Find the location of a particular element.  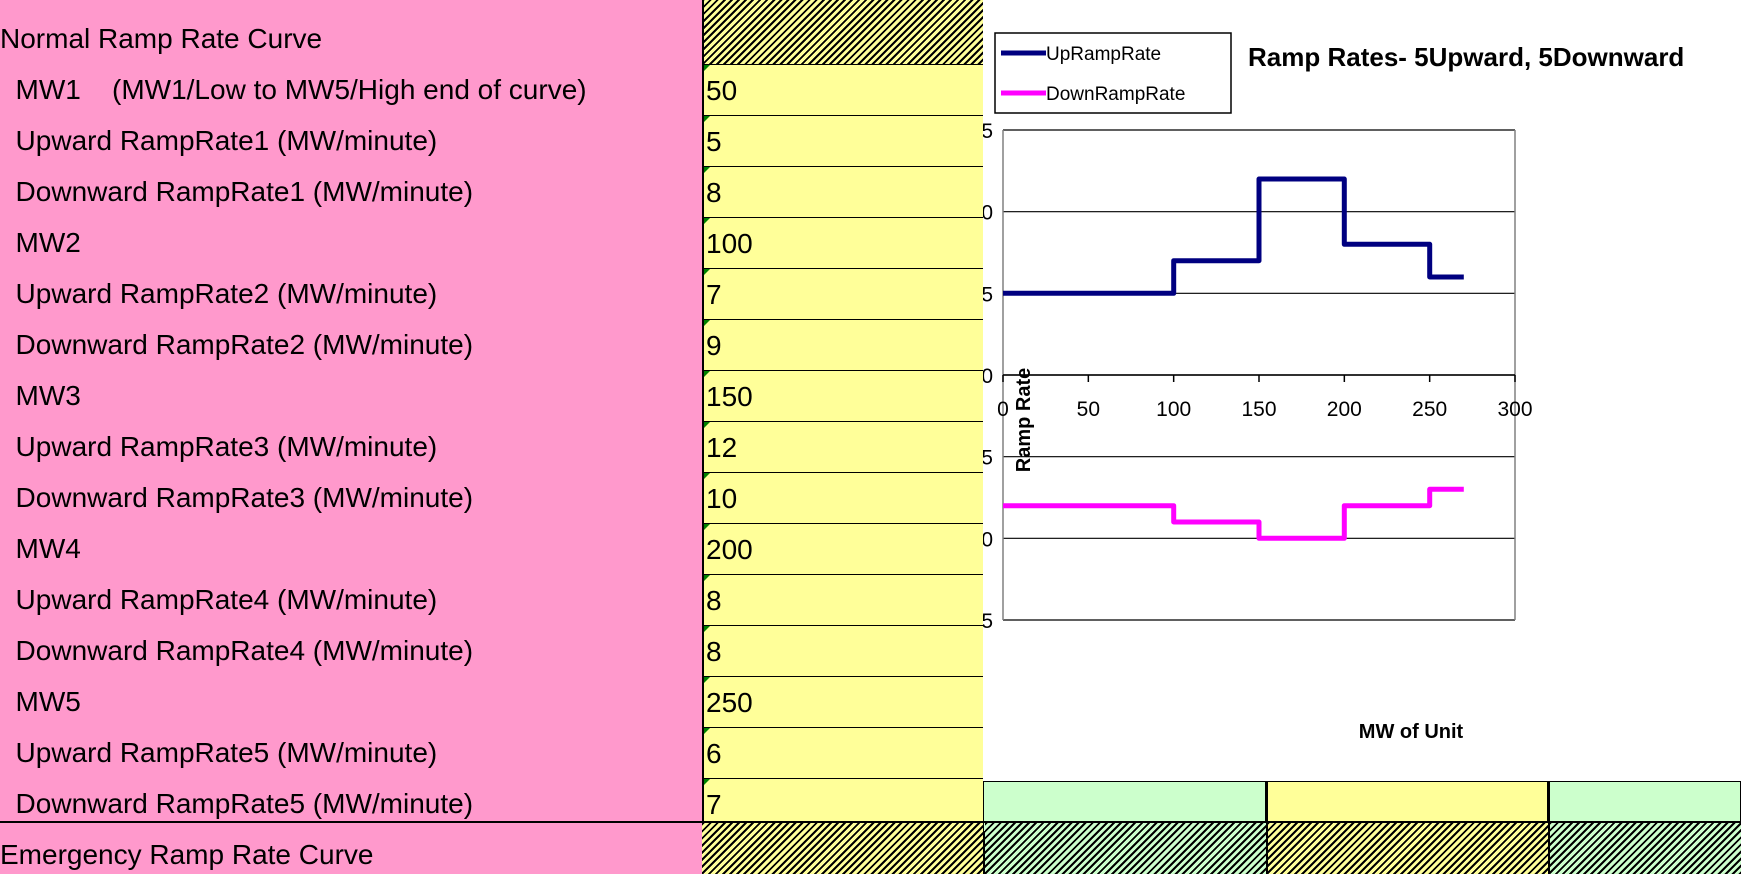

row-label: Downward RampRate3 (MW/minute) is located at coordinates (237, 497).